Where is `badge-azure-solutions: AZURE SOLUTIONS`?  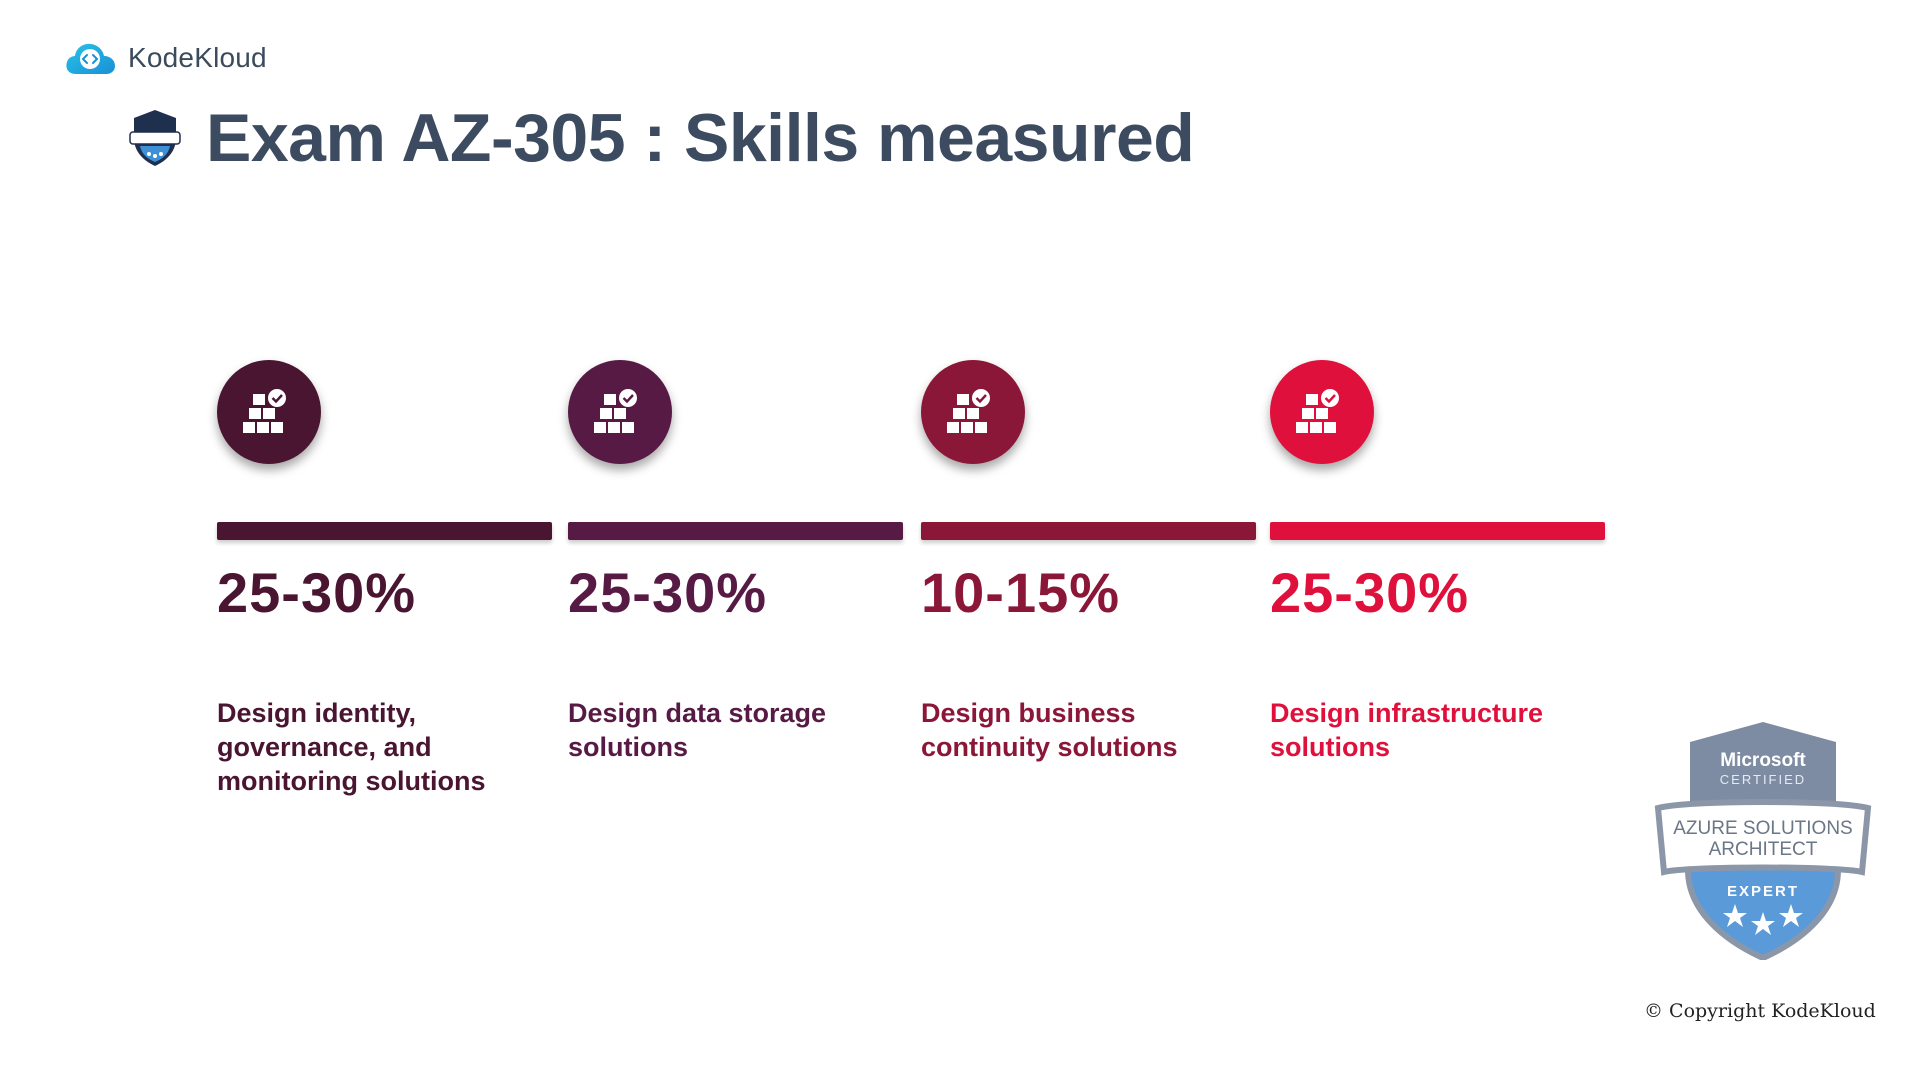 badge-azure-solutions: AZURE SOLUTIONS is located at coordinates (1762, 828).